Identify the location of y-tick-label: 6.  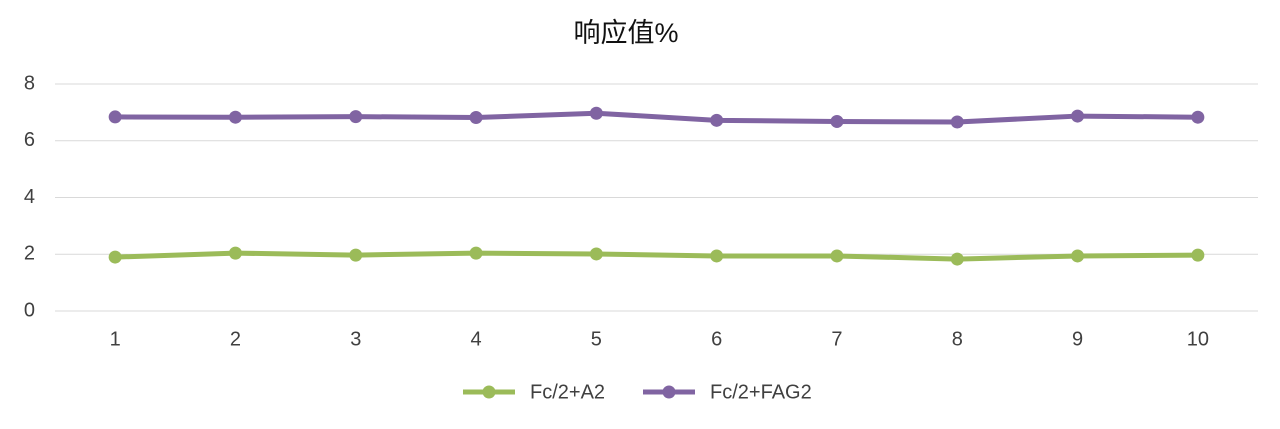
(29, 140).